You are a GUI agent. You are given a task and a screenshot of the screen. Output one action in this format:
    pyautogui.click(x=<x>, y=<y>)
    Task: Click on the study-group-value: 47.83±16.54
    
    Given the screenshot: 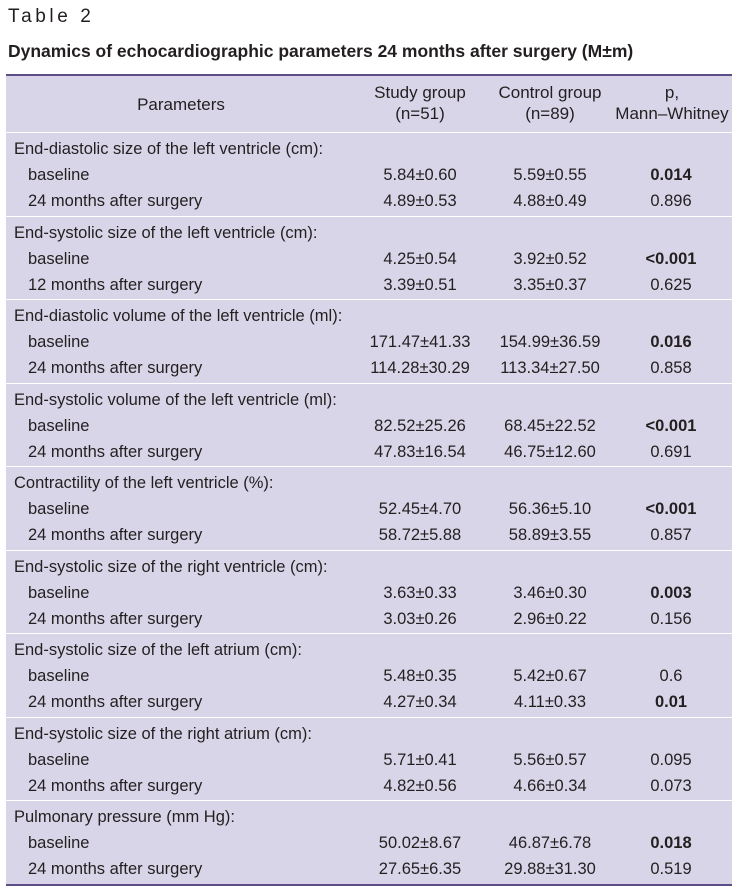 What is the action you would take?
    pyautogui.click(x=420, y=451)
    